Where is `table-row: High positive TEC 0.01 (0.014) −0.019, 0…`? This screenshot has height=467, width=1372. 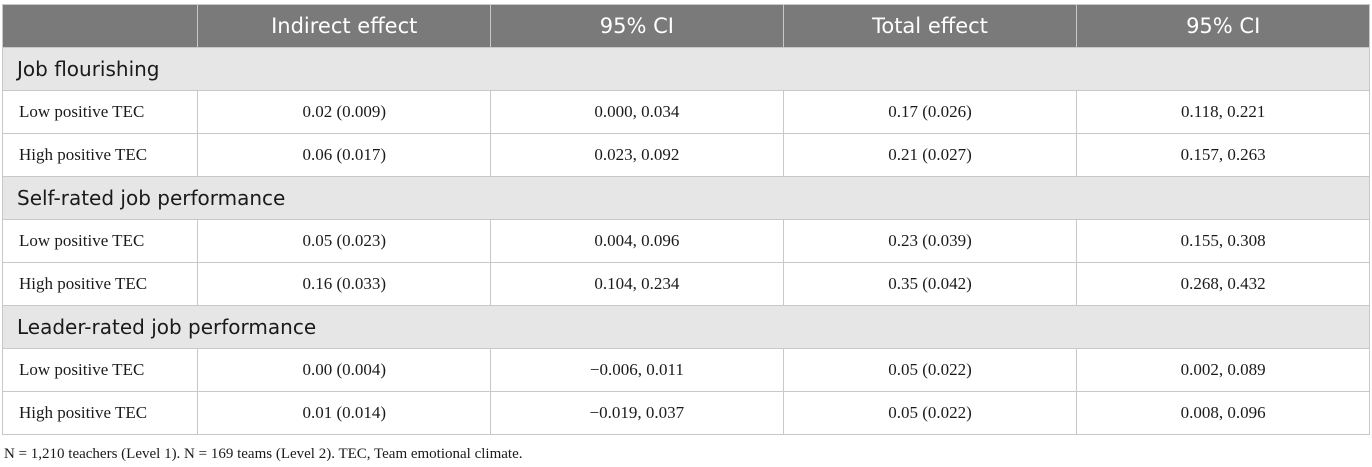 table-row: High positive TEC 0.01 (0.014) −0.019, 0… is located at coordinates (685, 413).